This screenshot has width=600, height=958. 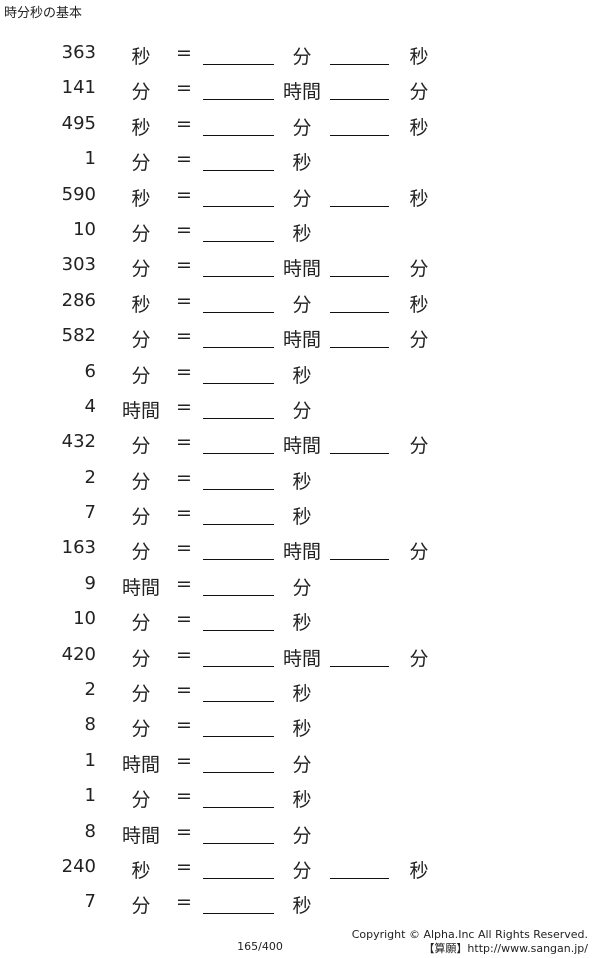 I want to click on problem-number: 582, so click(x=78, y=336).